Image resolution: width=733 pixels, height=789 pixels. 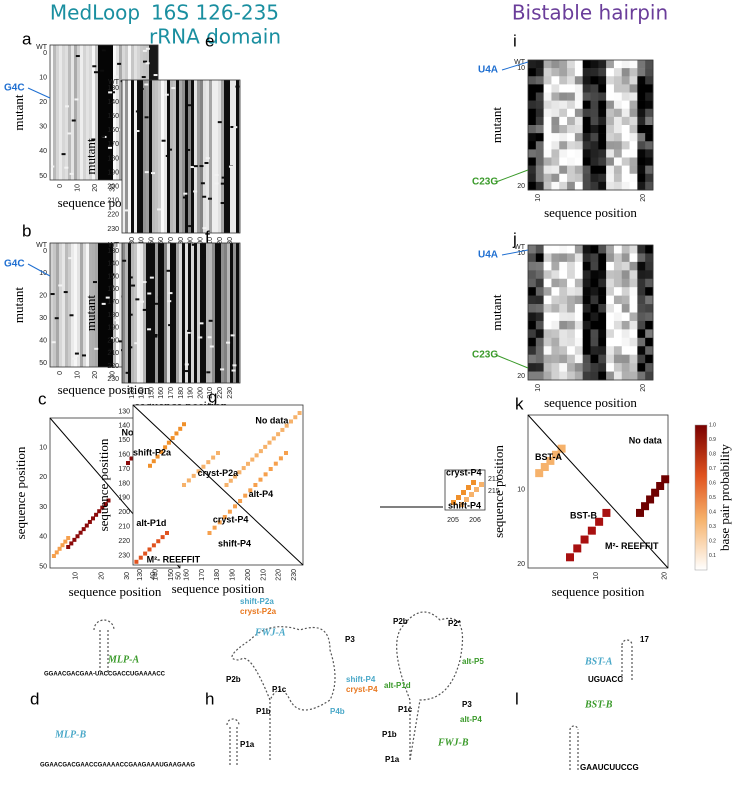 What do you see at coordinates (124, 440) in the screenshot?
I see `y-tick-label: 150` at bounding box center [124, 440].